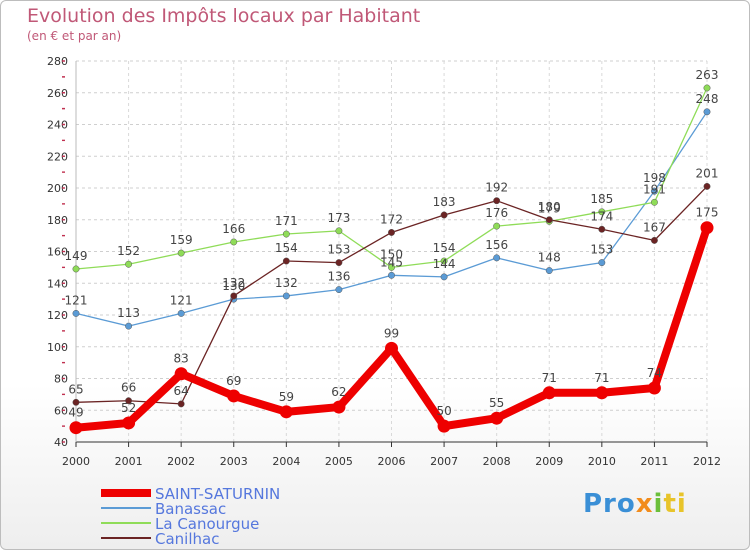 The image size is (750, 550). Describe the element at coordinates (496, 245) in the screenshot. I see `data-label: 156` at that location.